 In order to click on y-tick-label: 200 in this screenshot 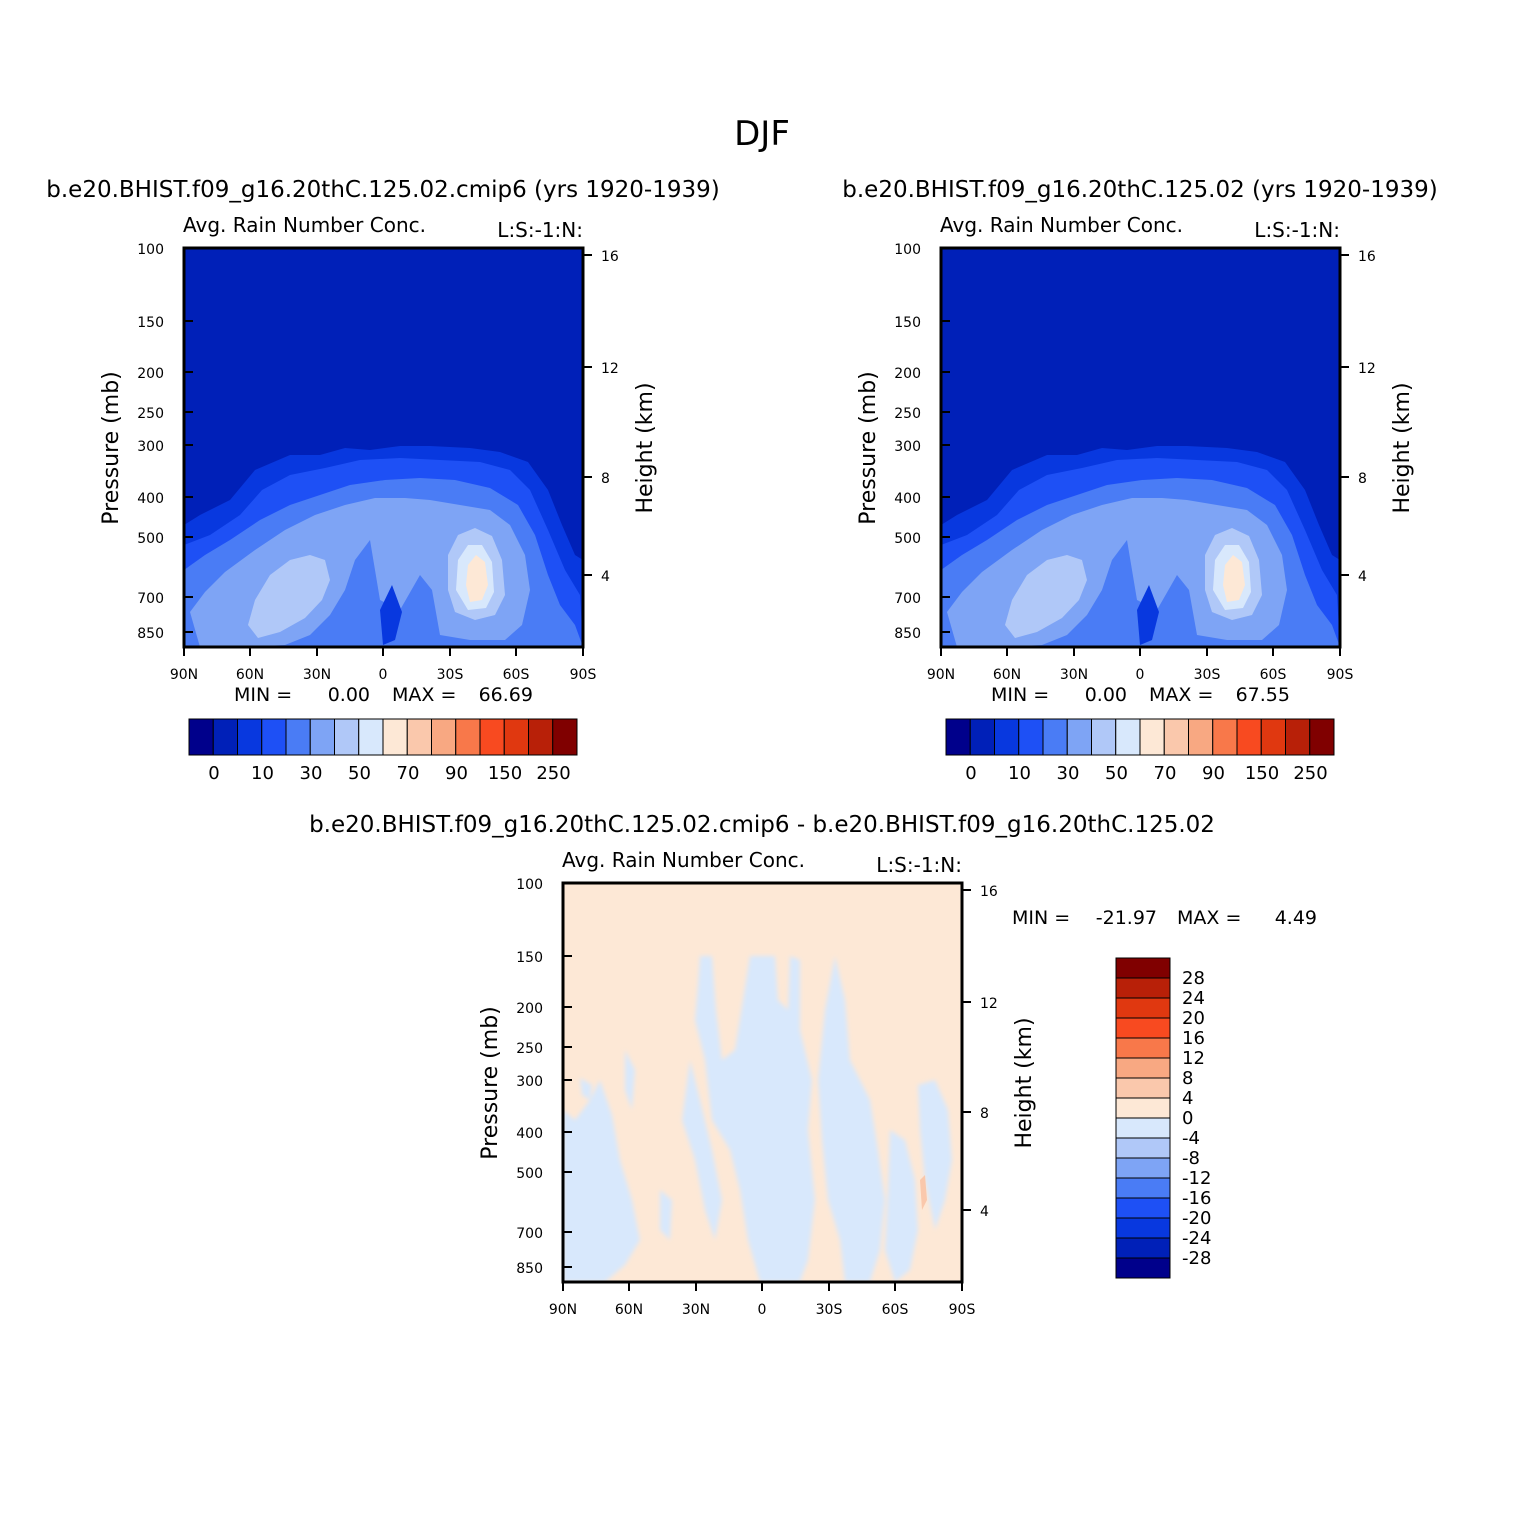, I will do `click(150, 374)`.